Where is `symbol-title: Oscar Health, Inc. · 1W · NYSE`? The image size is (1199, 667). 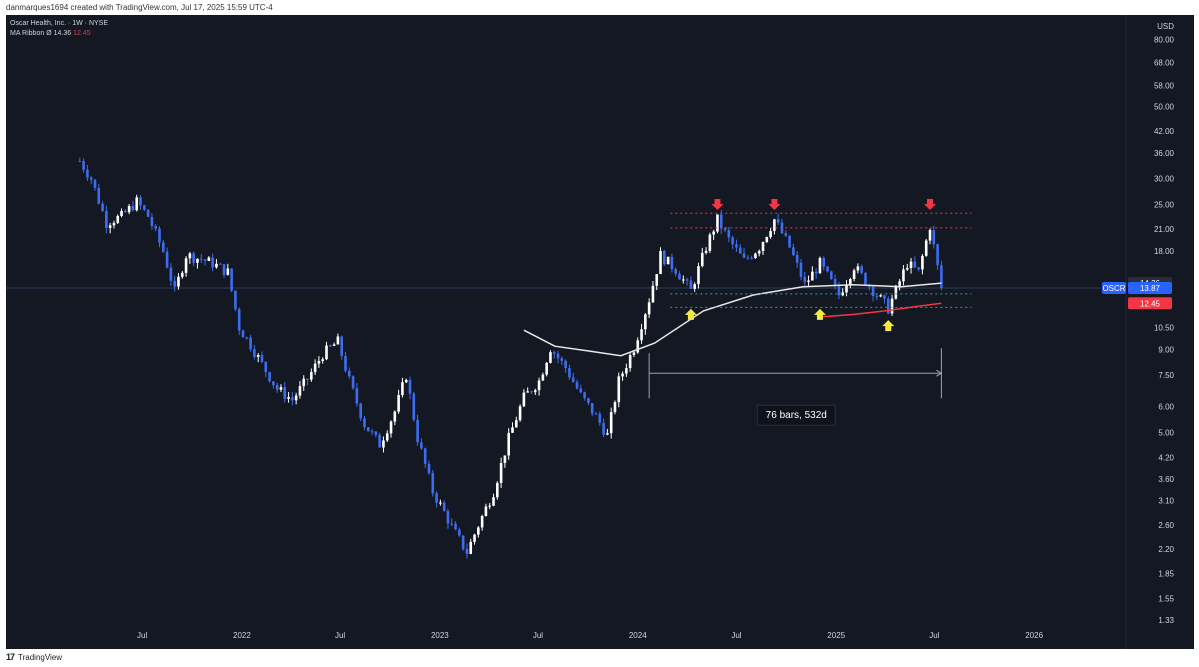
symbol-title: Oscar Health, Inc. · 1W · NYSE is located at coordinates (59, 23).